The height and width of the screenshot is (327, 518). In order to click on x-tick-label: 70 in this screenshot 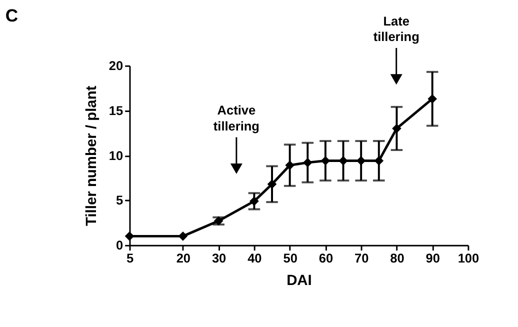, I will do `click(361, 258)`.